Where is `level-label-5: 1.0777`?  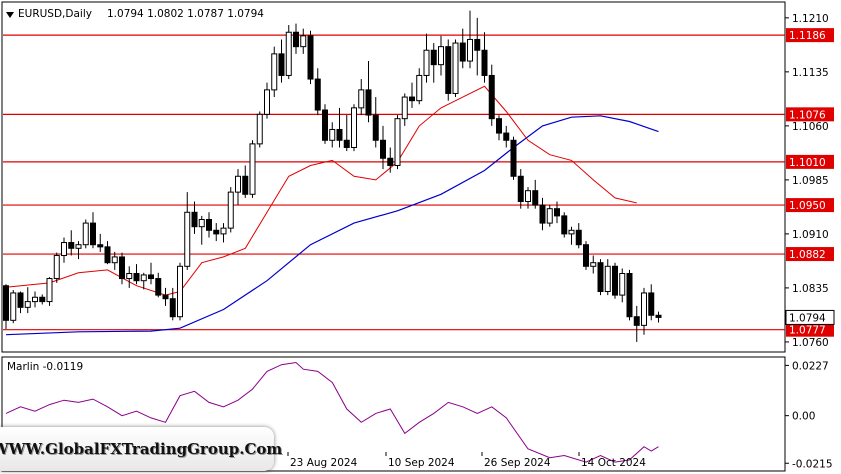
level-label-5: 1.0777 is located at coordinates (807, 331).